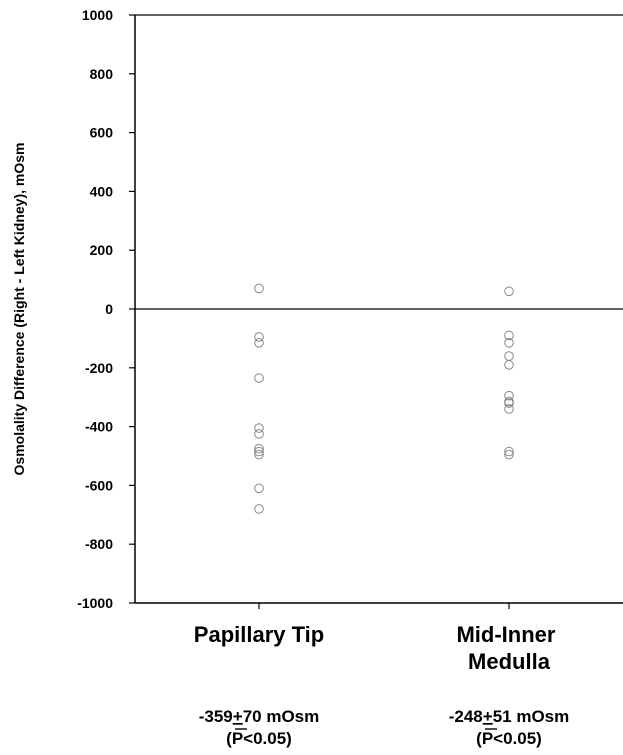 The image size is (623, 755). Describe the element at coordinates (99, 485) in the screenshot. I see `y-tick-label: -600` at that location.